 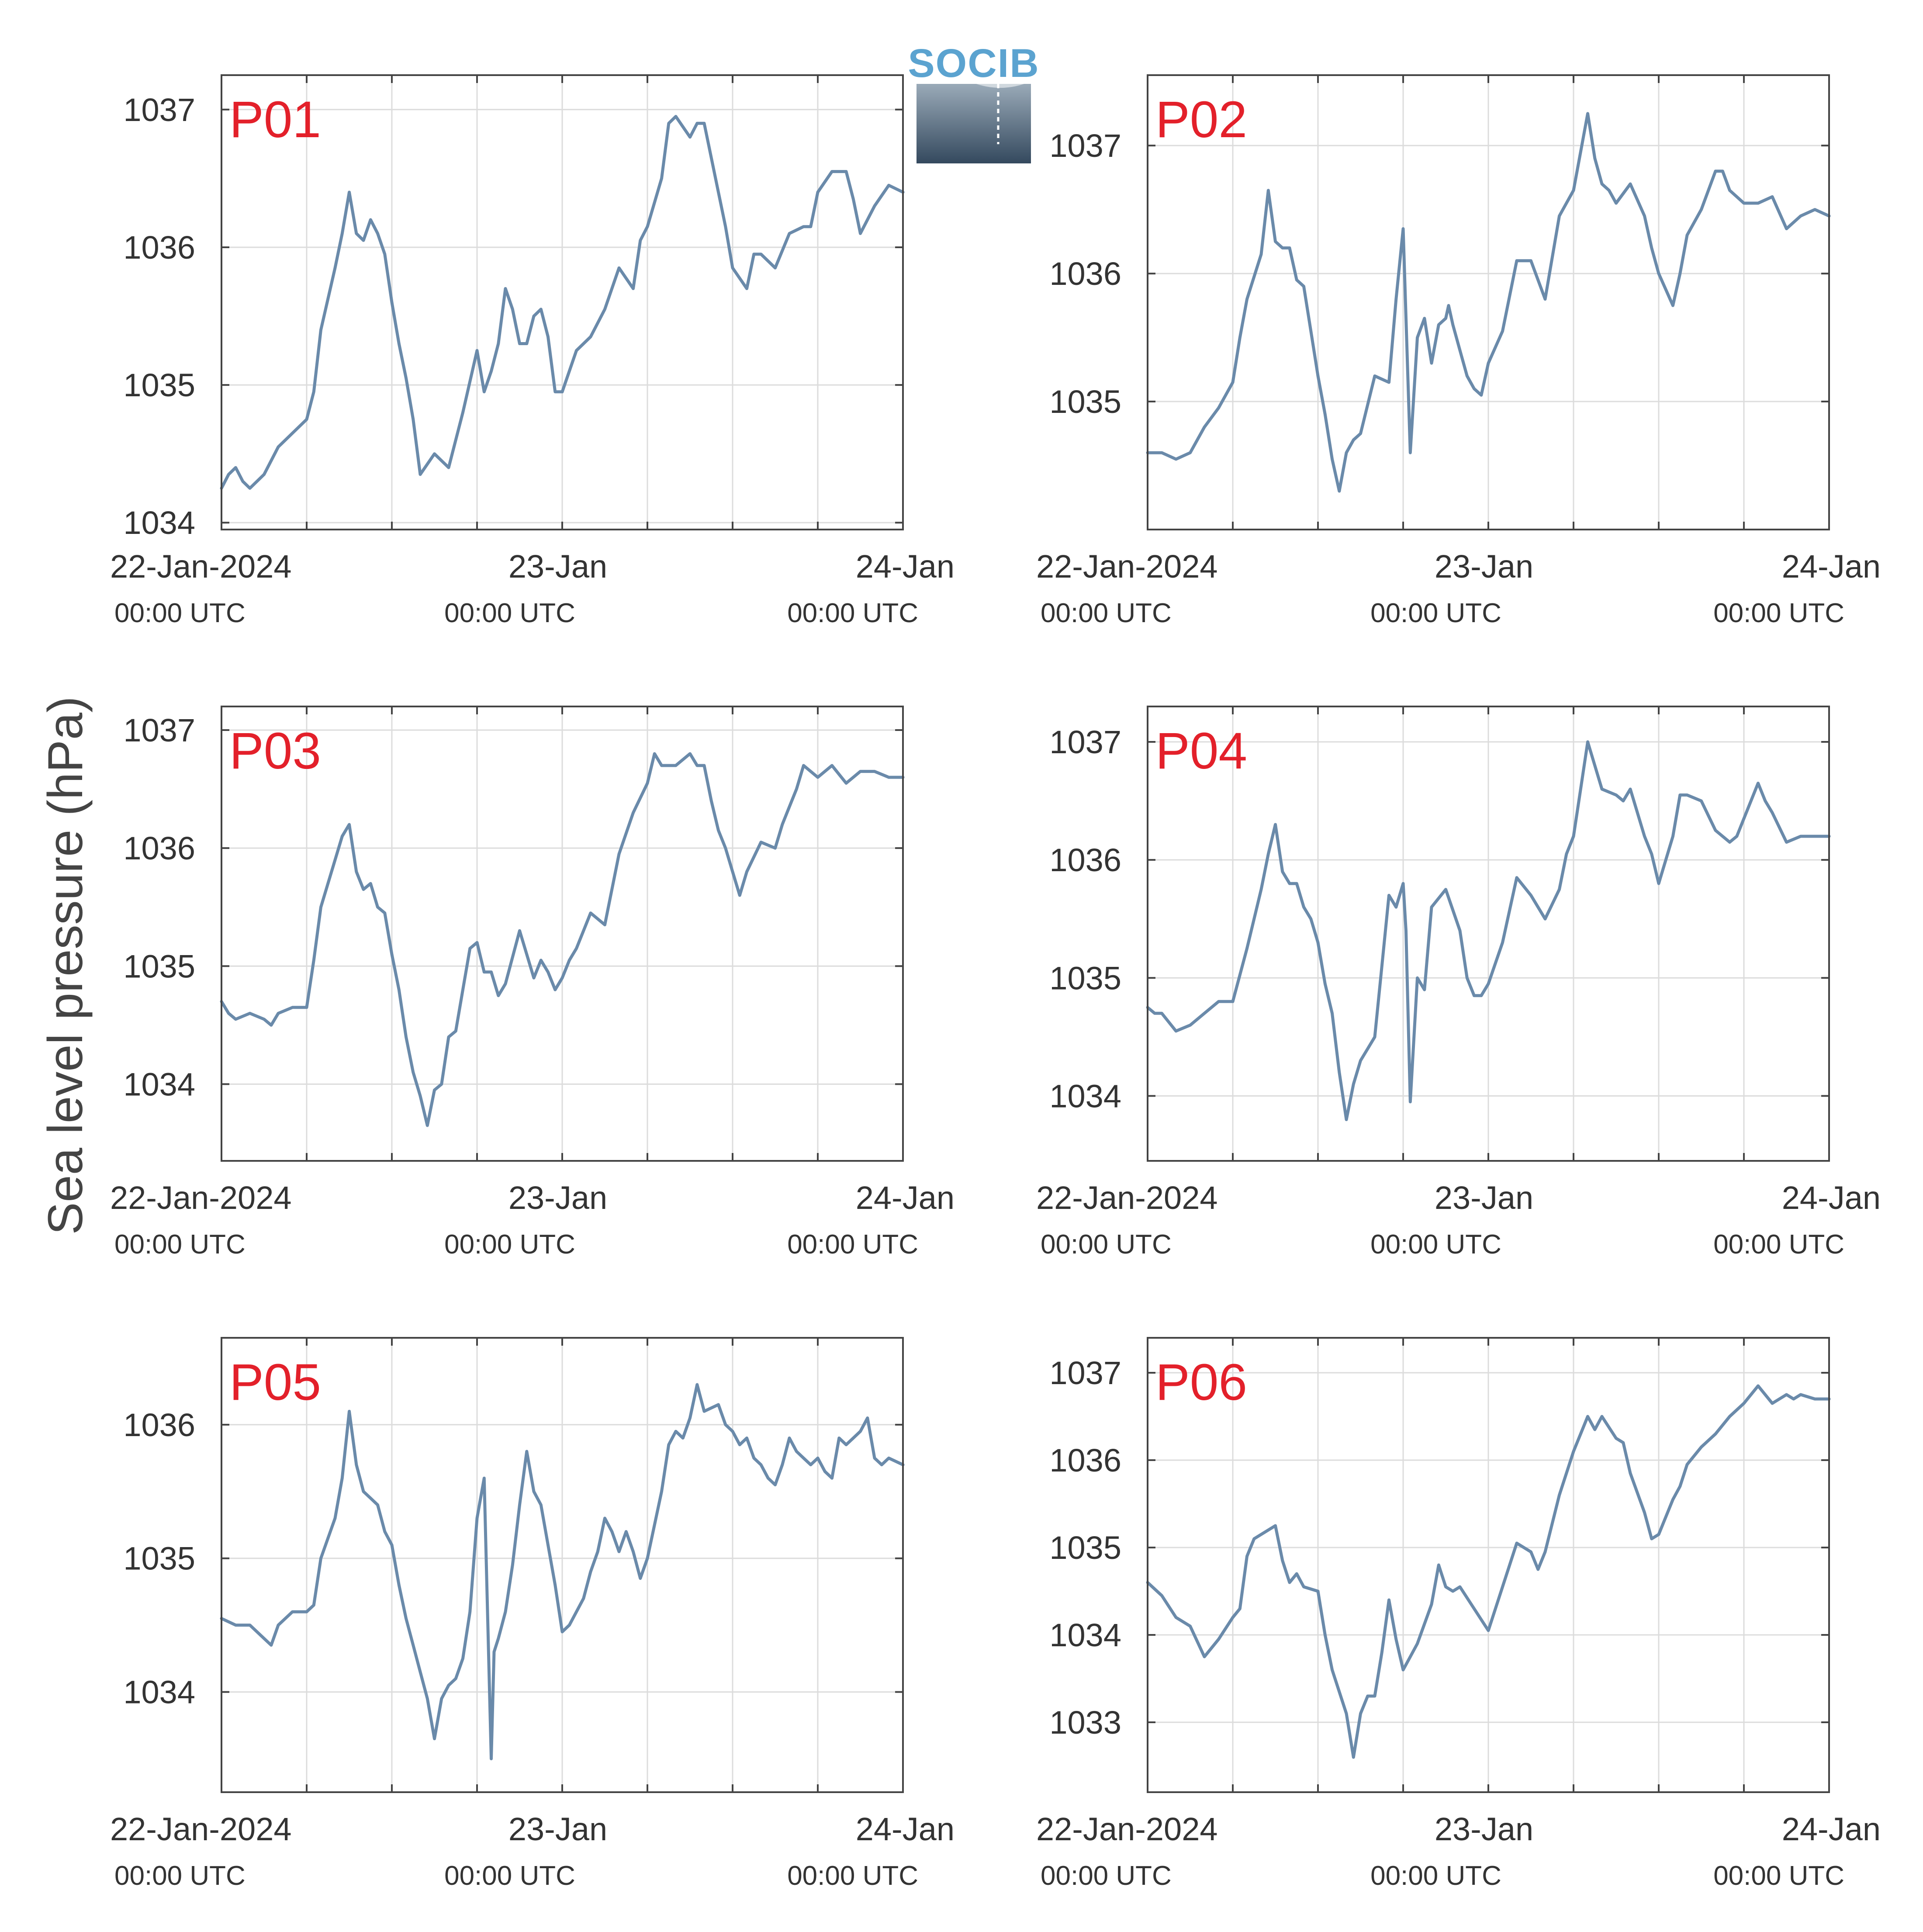 I want to click on panel-label-p01: P01, so click(x=275, y=120).